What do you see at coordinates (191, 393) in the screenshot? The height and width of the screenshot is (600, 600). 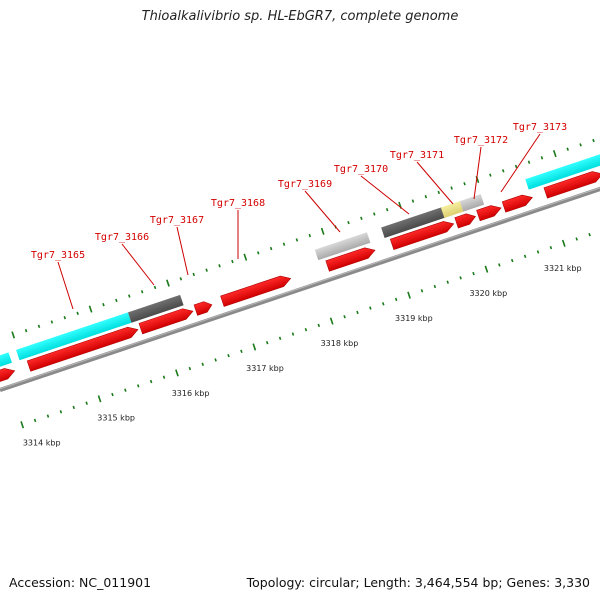 I see `kbp-label: 3316 kbp` at bounding box center [191, 393].